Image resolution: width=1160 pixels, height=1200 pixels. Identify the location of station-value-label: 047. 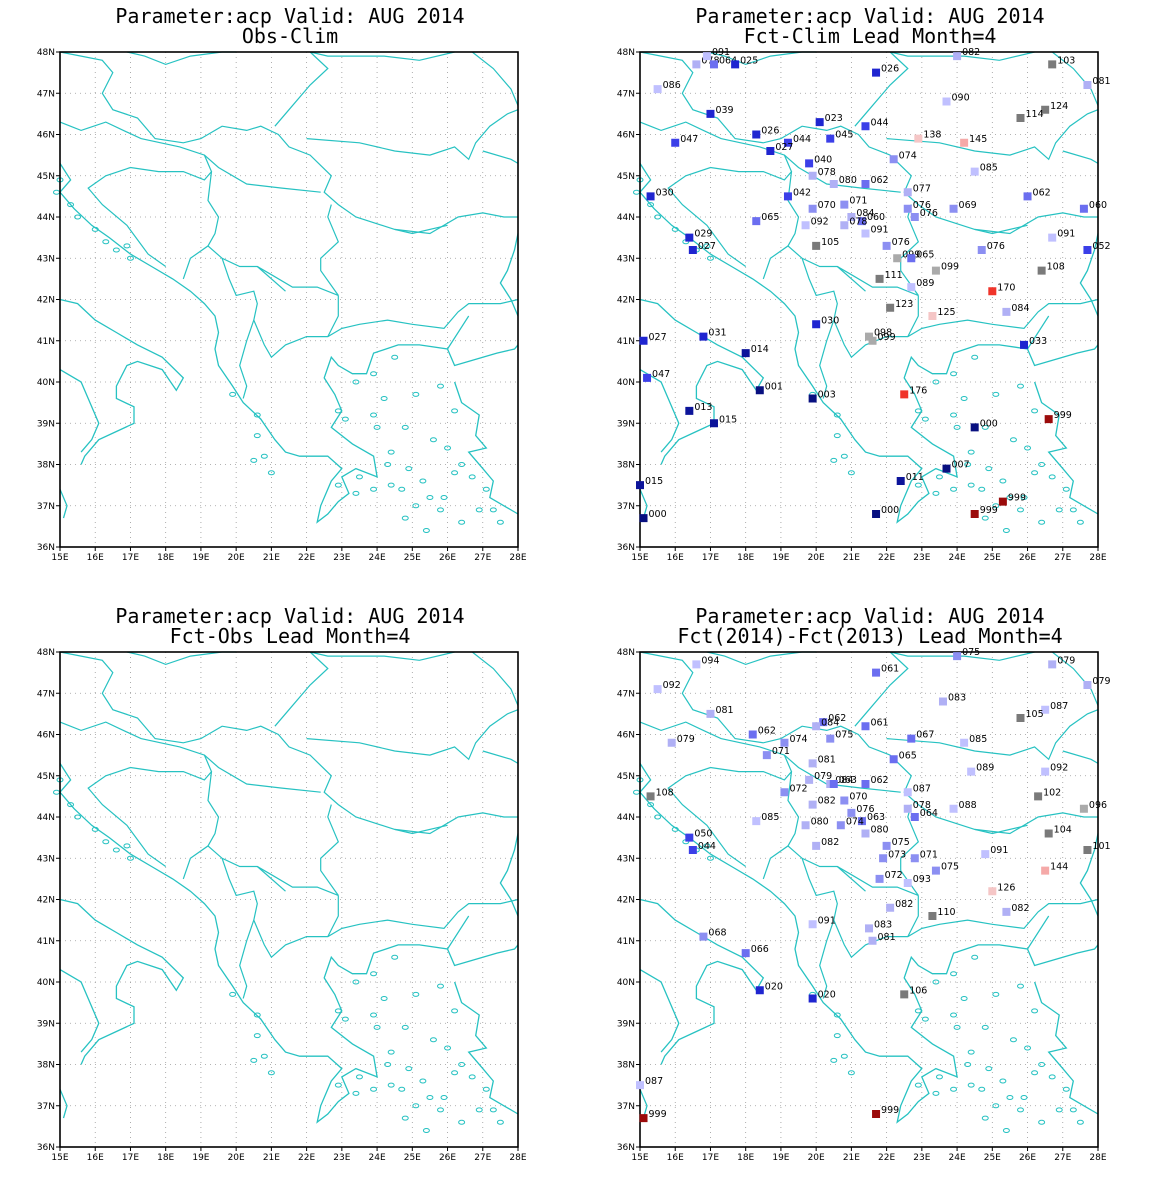
(689, 139).